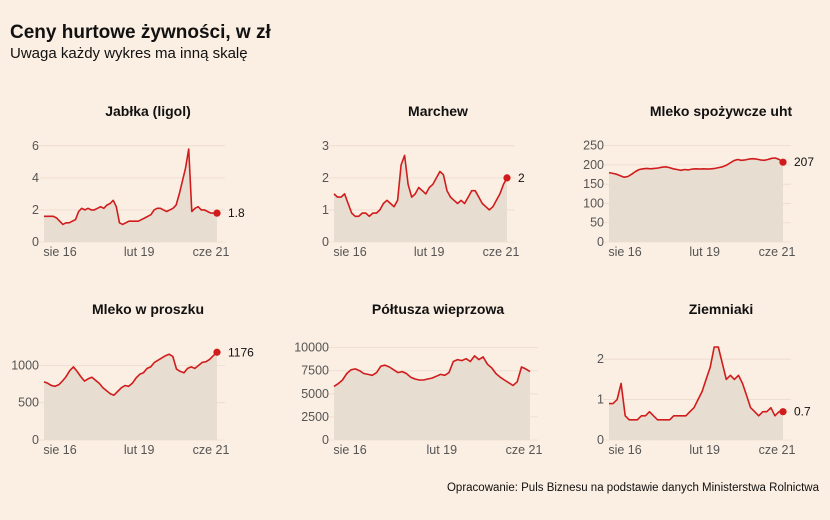 The width and height of the screenshot is (830, 520). Describe the element at coordinates (315, 417) in the screenshot. I see `y-tick-label: 2500` at that location.